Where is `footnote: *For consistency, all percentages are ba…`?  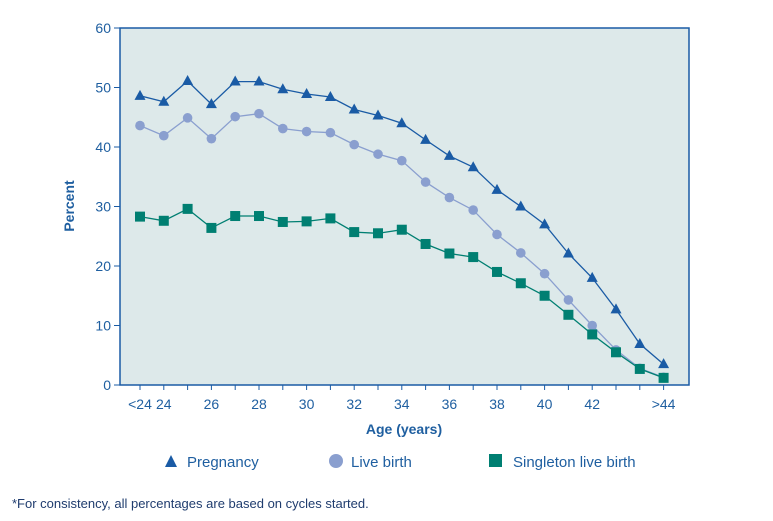 footnote: *For consistency, all percentages are ba… is located at coordinates (190, 503).